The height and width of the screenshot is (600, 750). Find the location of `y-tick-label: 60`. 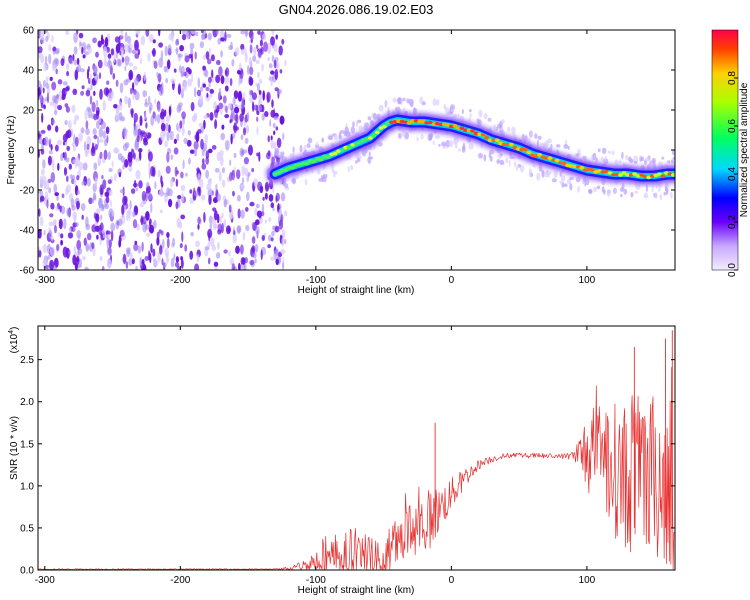

y-tick-label: 60 is located at coordinates (29, 31).